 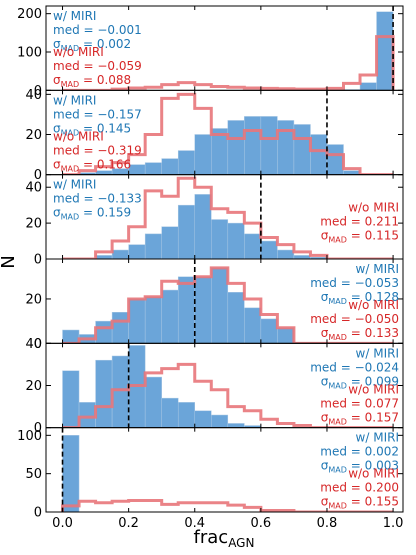 What do you see at coordinates (194, 523) in the screenshot?
I see `x-tick-label-2: 0.4` at bounding box center [194, 523].